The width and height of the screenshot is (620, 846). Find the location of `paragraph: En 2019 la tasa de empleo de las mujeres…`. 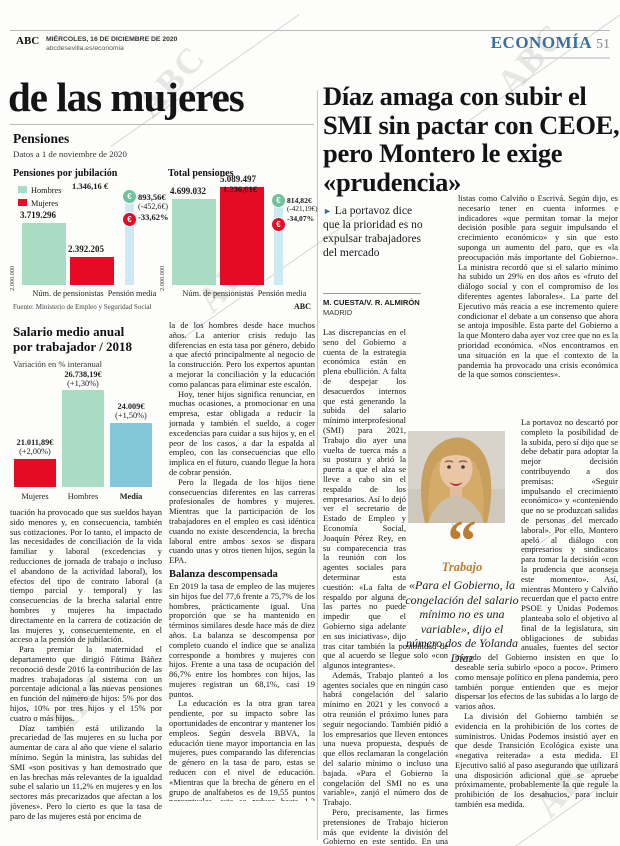

paragraph: En 2019 la tasa de empleo de las mujeres… is located at coordinates (242, 639).